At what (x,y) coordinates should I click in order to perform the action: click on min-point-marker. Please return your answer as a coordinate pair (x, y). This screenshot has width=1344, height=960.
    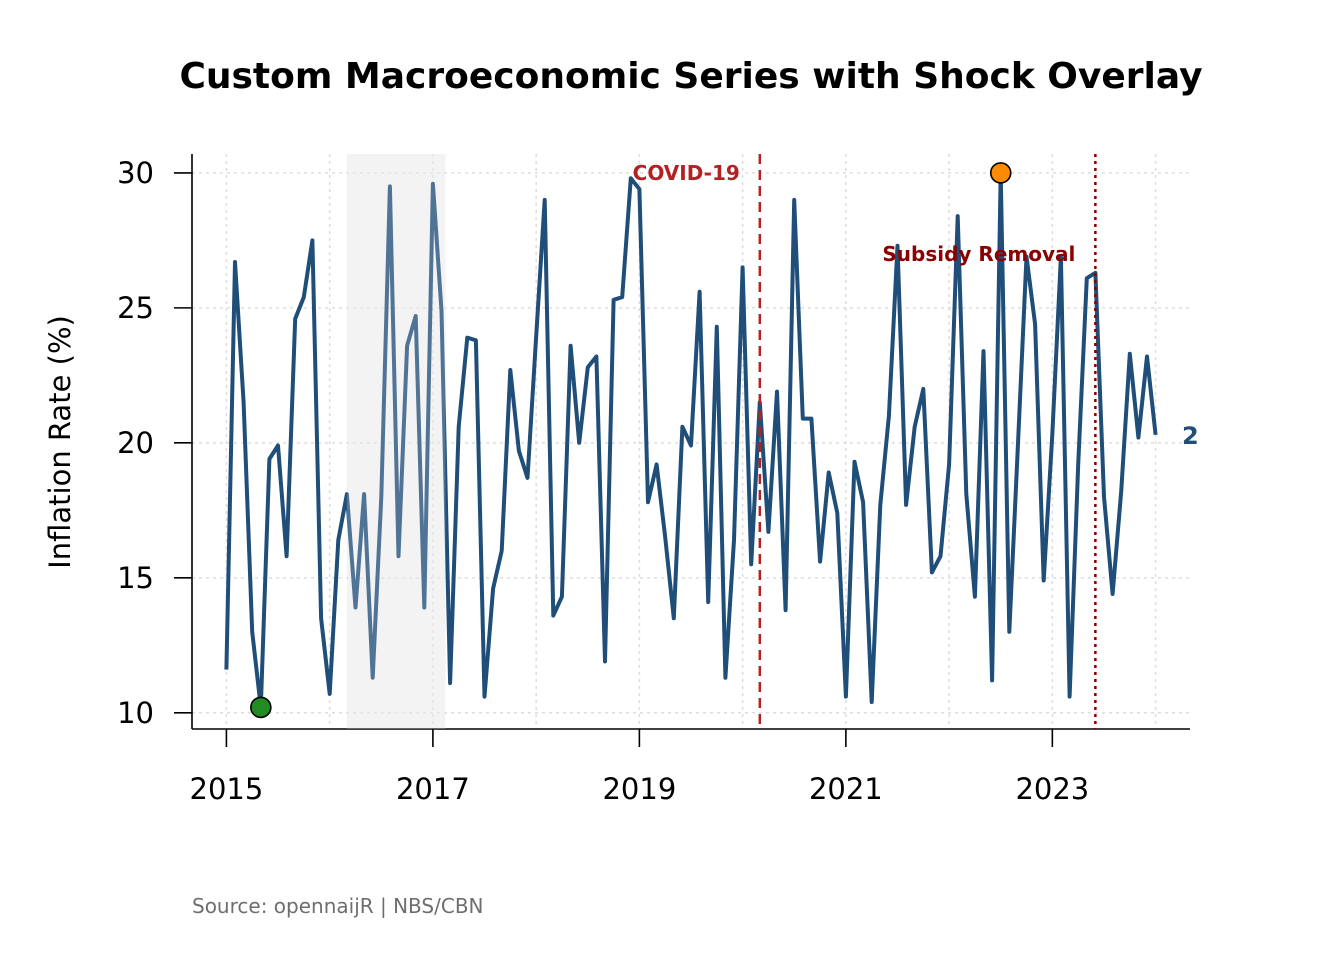
    Looking at the image, I should click on (261, 707).